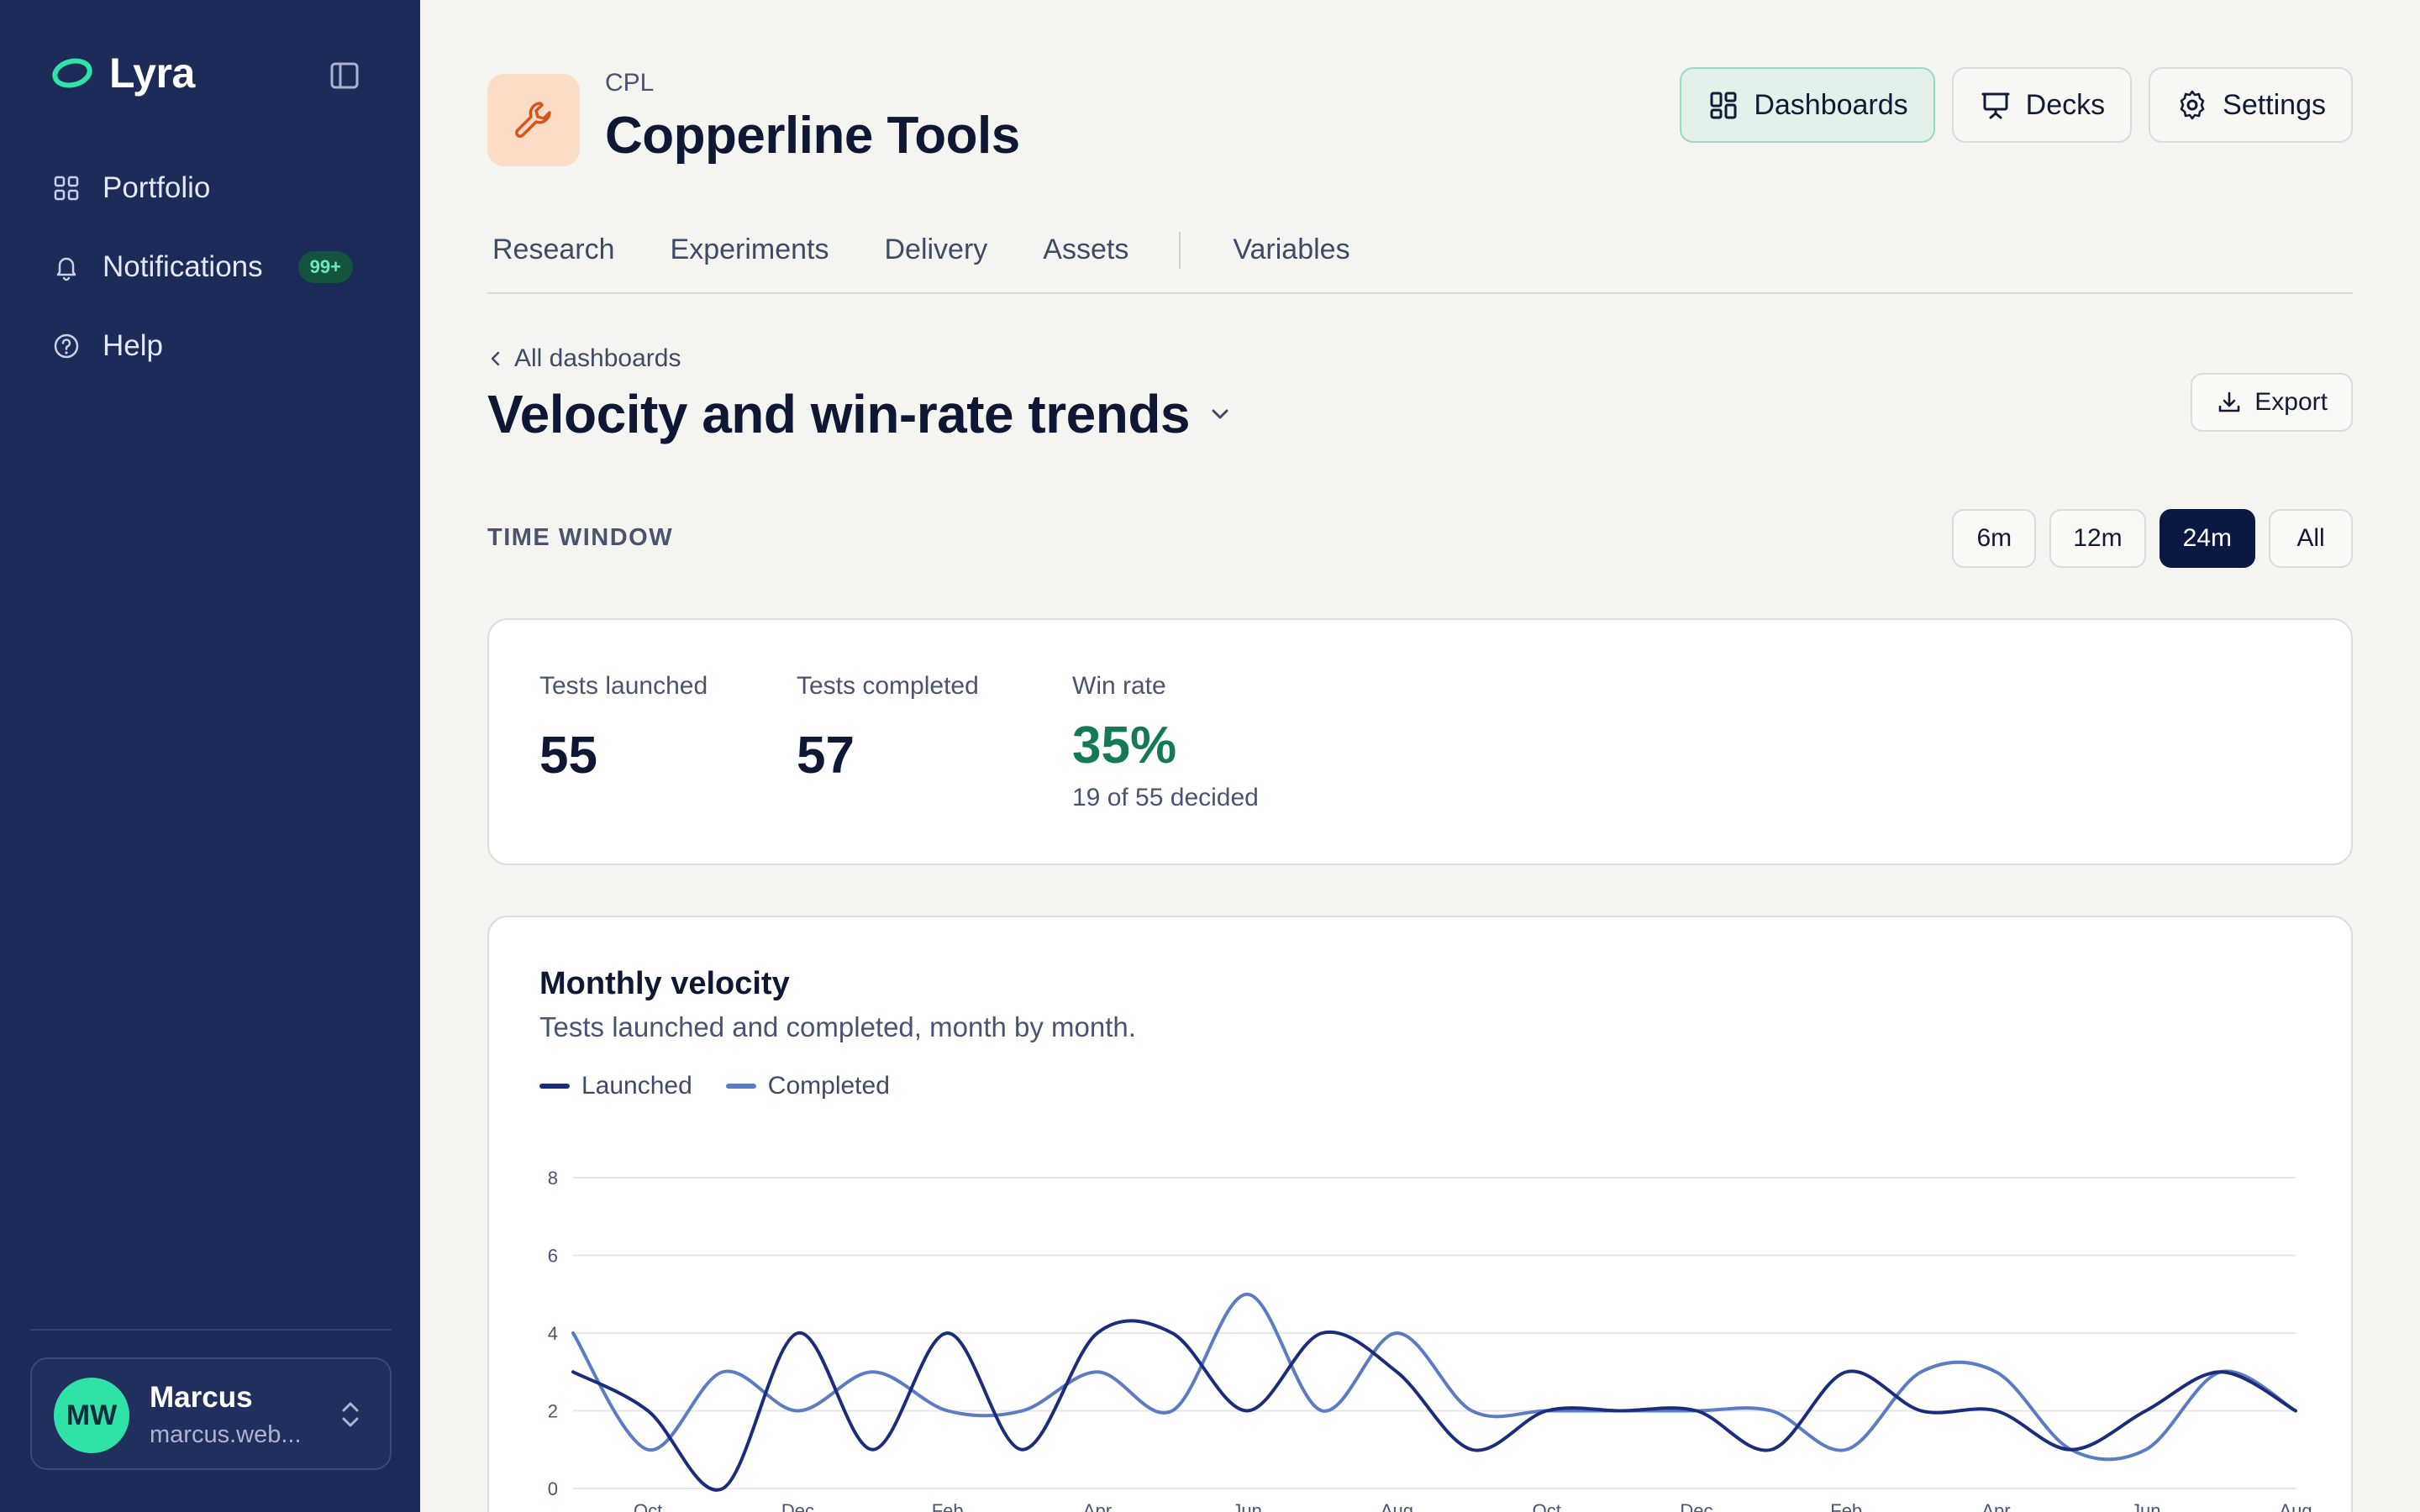 The width and height of the screenshot is (2420, 1512). I want to click on project-icon, so click(533, 120).